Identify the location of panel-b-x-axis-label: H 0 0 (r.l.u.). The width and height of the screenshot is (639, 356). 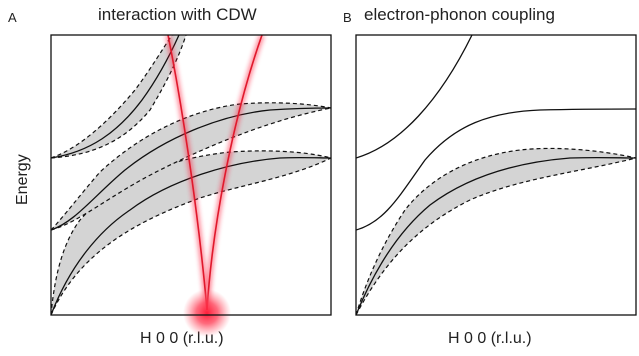
(490, 338).